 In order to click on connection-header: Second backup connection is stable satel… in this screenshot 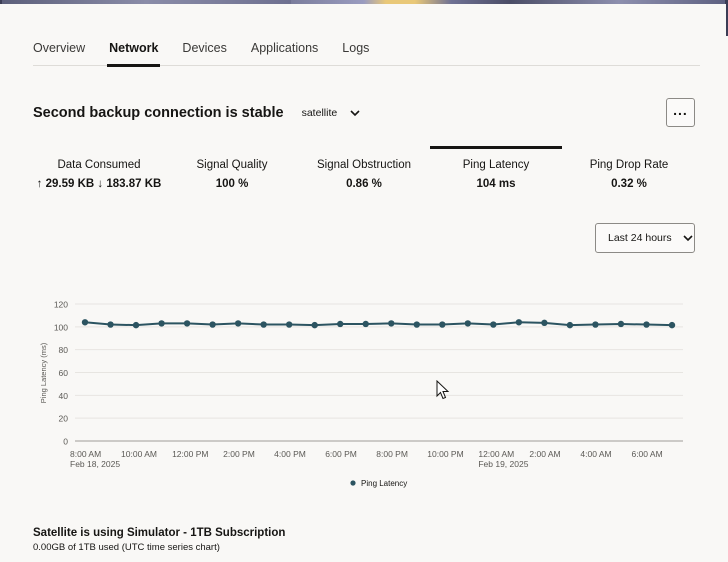, I will do `click(197, 113)`.